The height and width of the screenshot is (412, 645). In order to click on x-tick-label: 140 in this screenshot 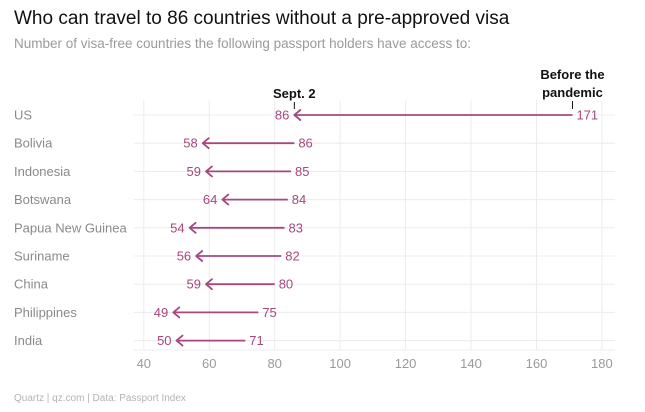, I will do `click(471, 363)`.